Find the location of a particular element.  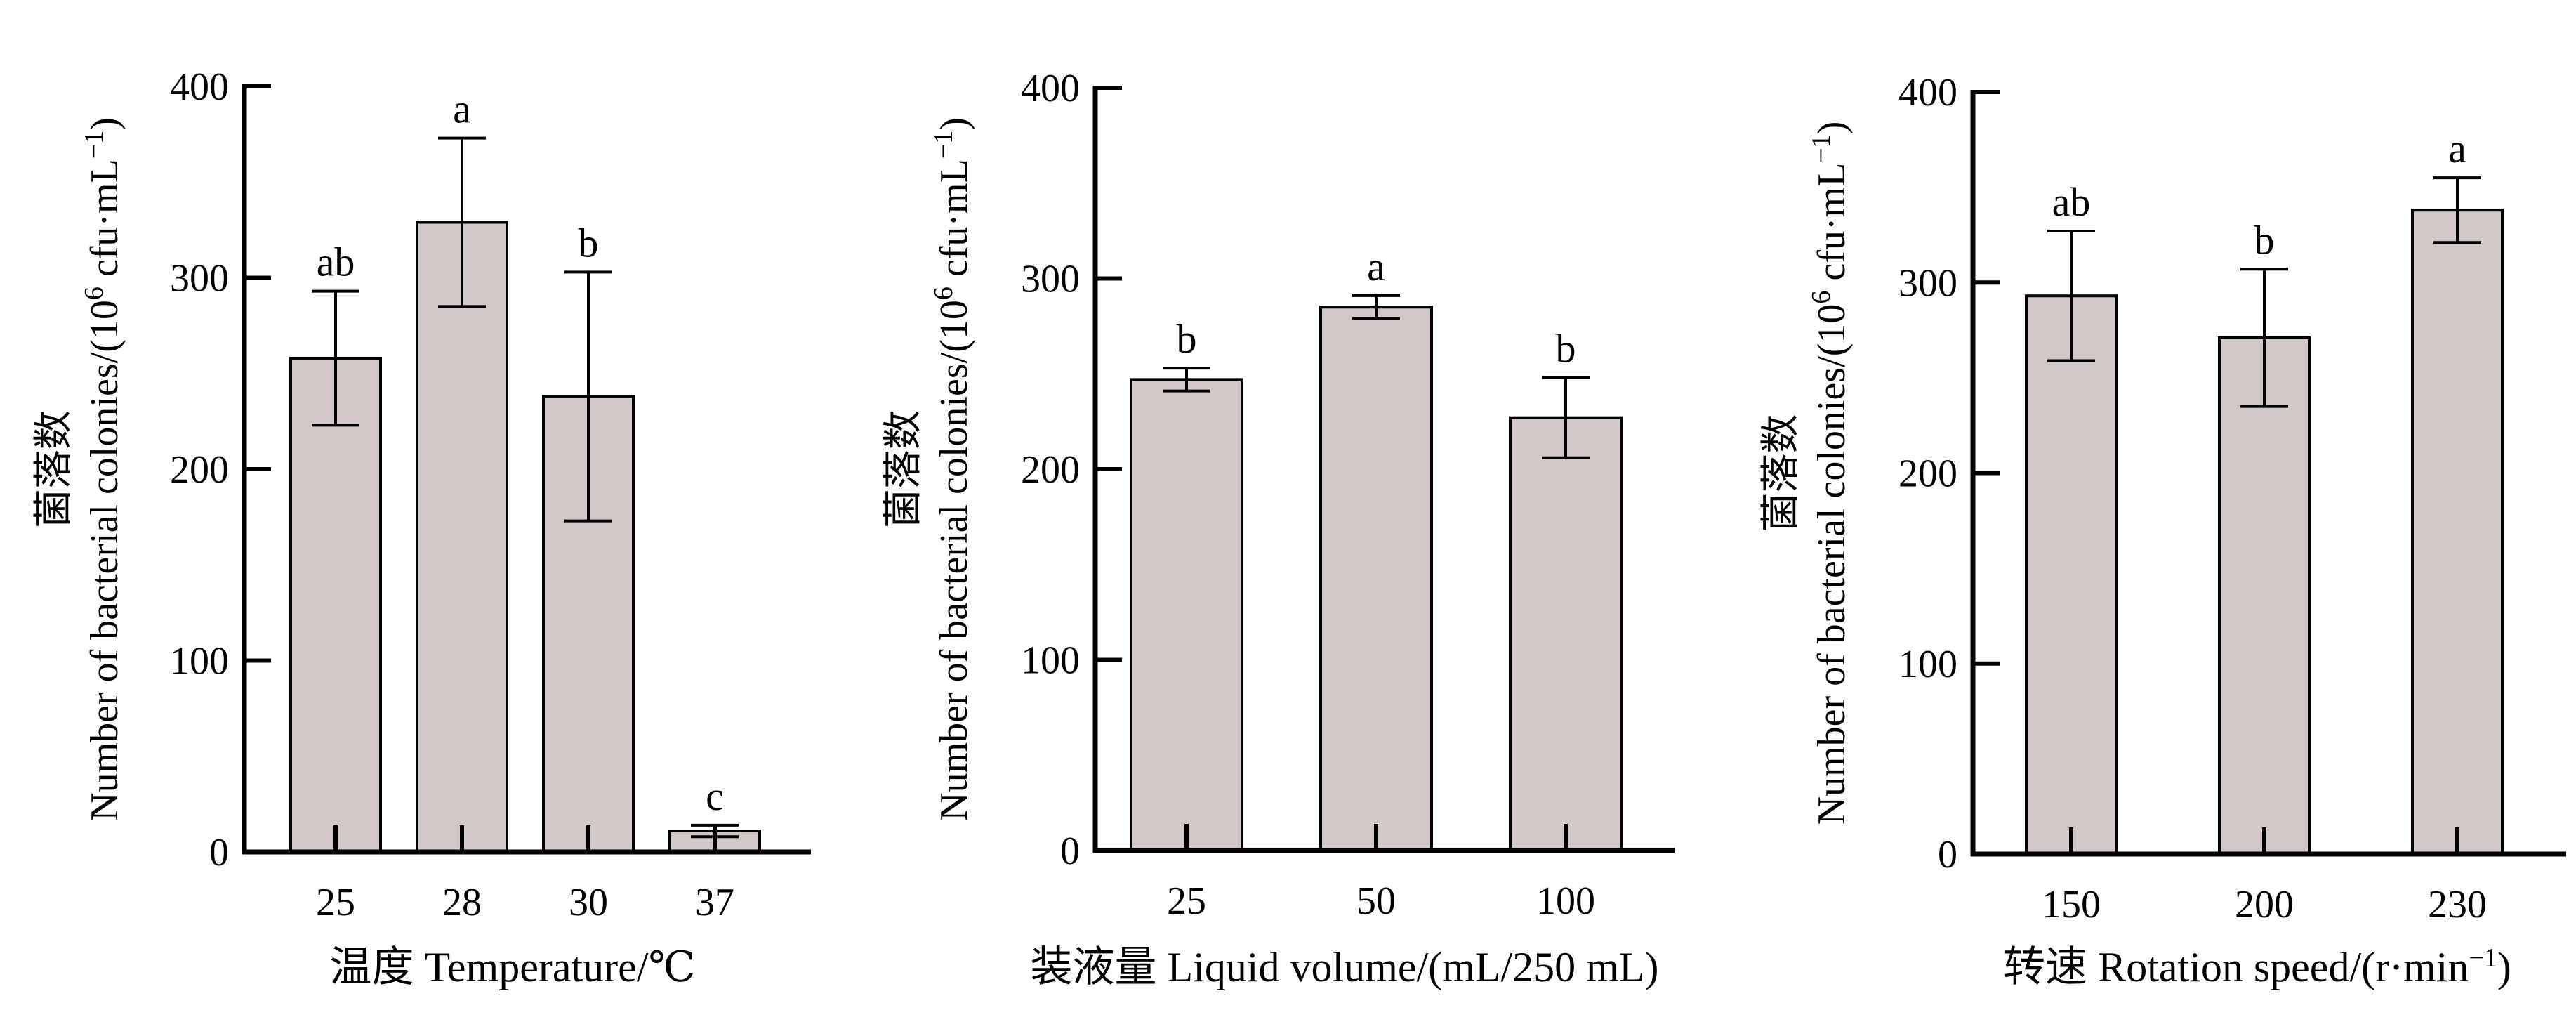

x-tick-label: 200 is located at coordinates (2264, 905).